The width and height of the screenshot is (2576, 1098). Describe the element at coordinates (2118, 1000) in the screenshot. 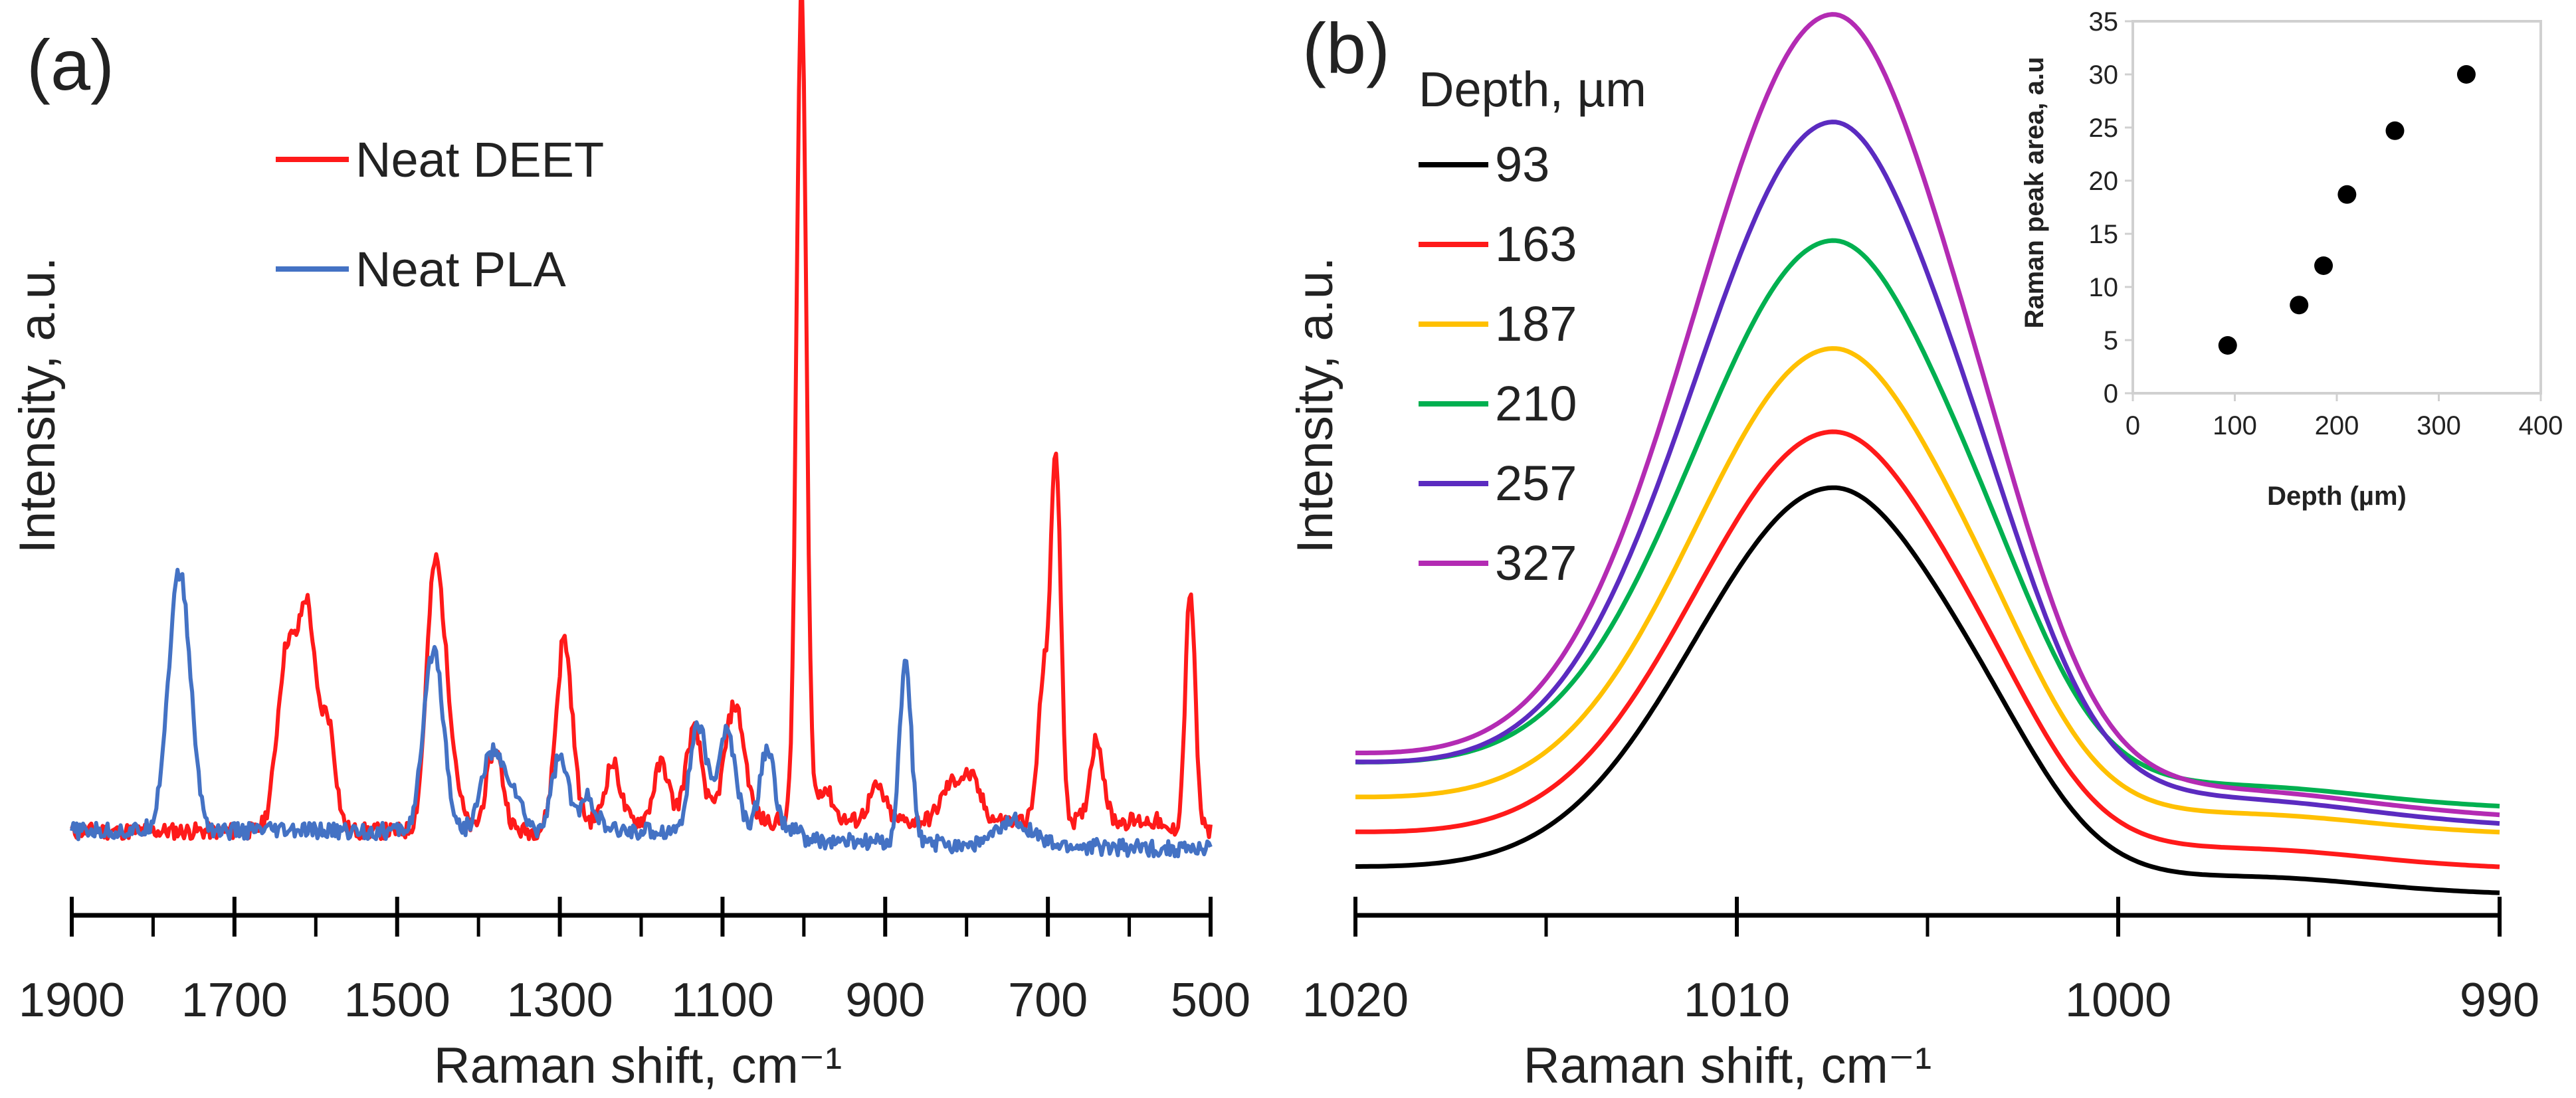

I see `panel-b-tick-label: 1000` at that location.